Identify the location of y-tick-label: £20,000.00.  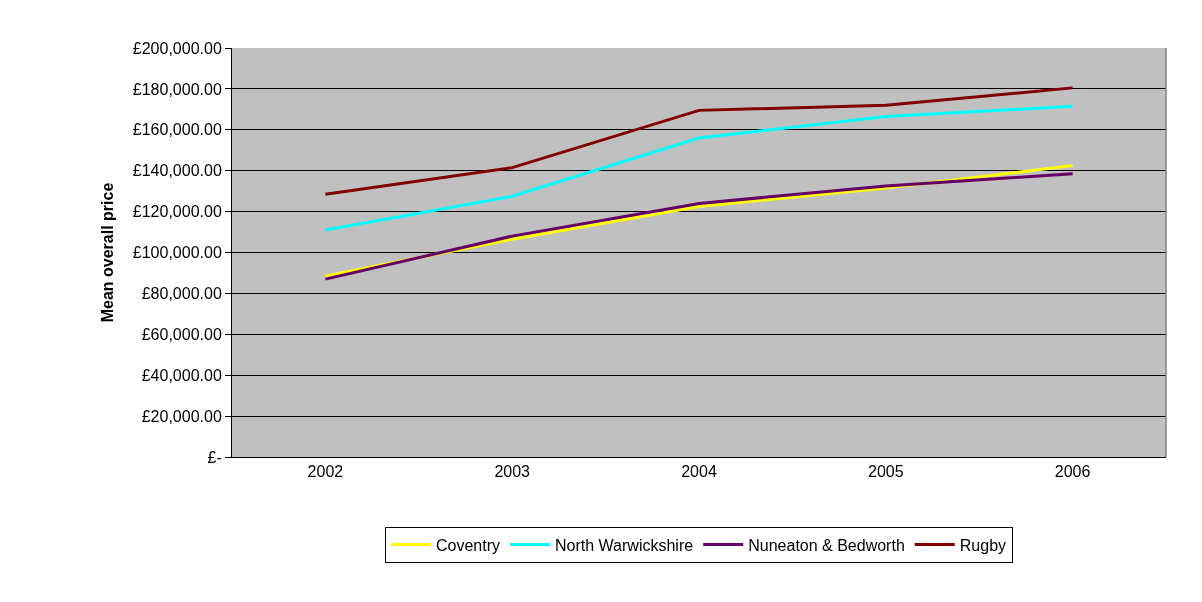
(181, 416).